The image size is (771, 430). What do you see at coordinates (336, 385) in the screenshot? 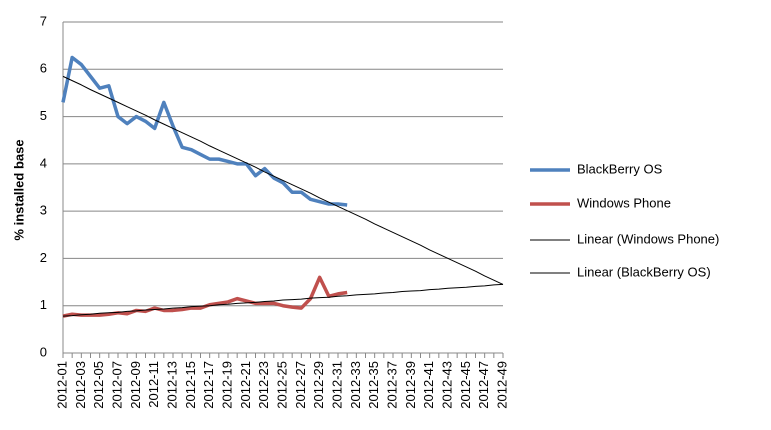
I see `x-tick-label: 2012-31` at bounding box center [336, 385].